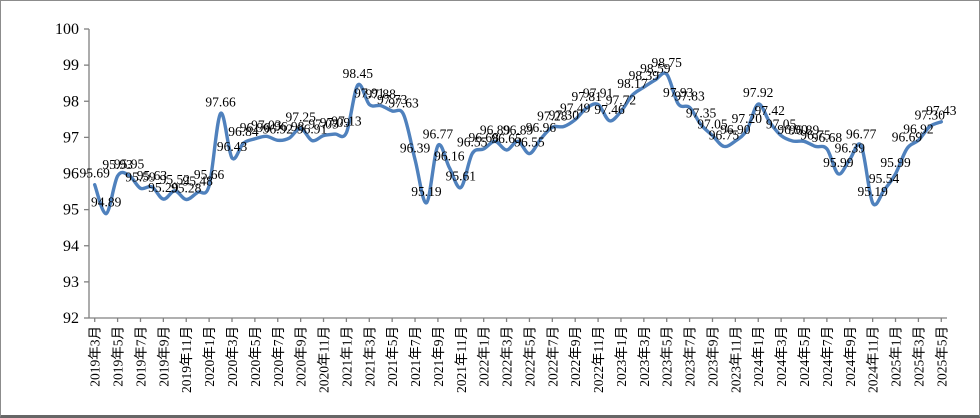 The width and height of the screenshot is (980, 418). I want to click on data-point-label: 97.88, so click(381, 94).